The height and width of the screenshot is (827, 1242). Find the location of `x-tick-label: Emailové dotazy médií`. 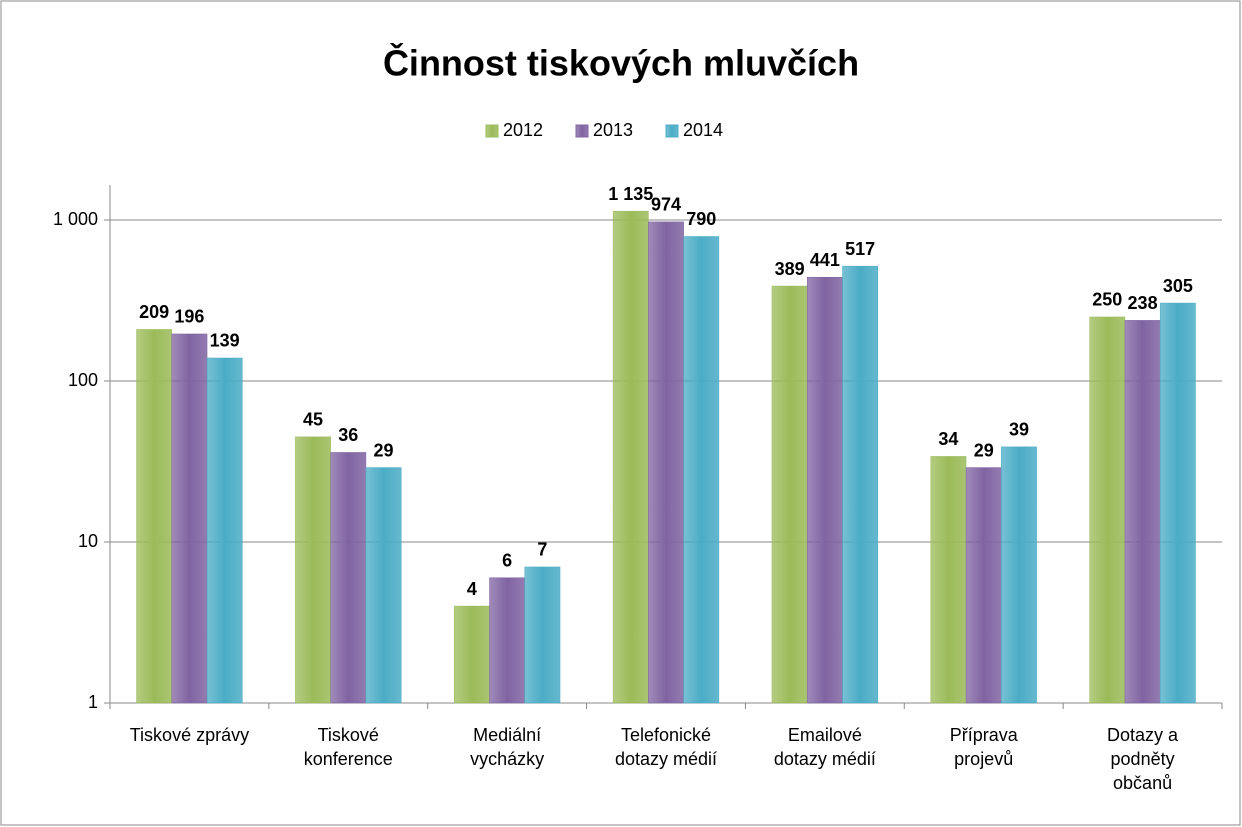

x-tick-label: Emailové dotazy médií is located at coordinates (824, 747).